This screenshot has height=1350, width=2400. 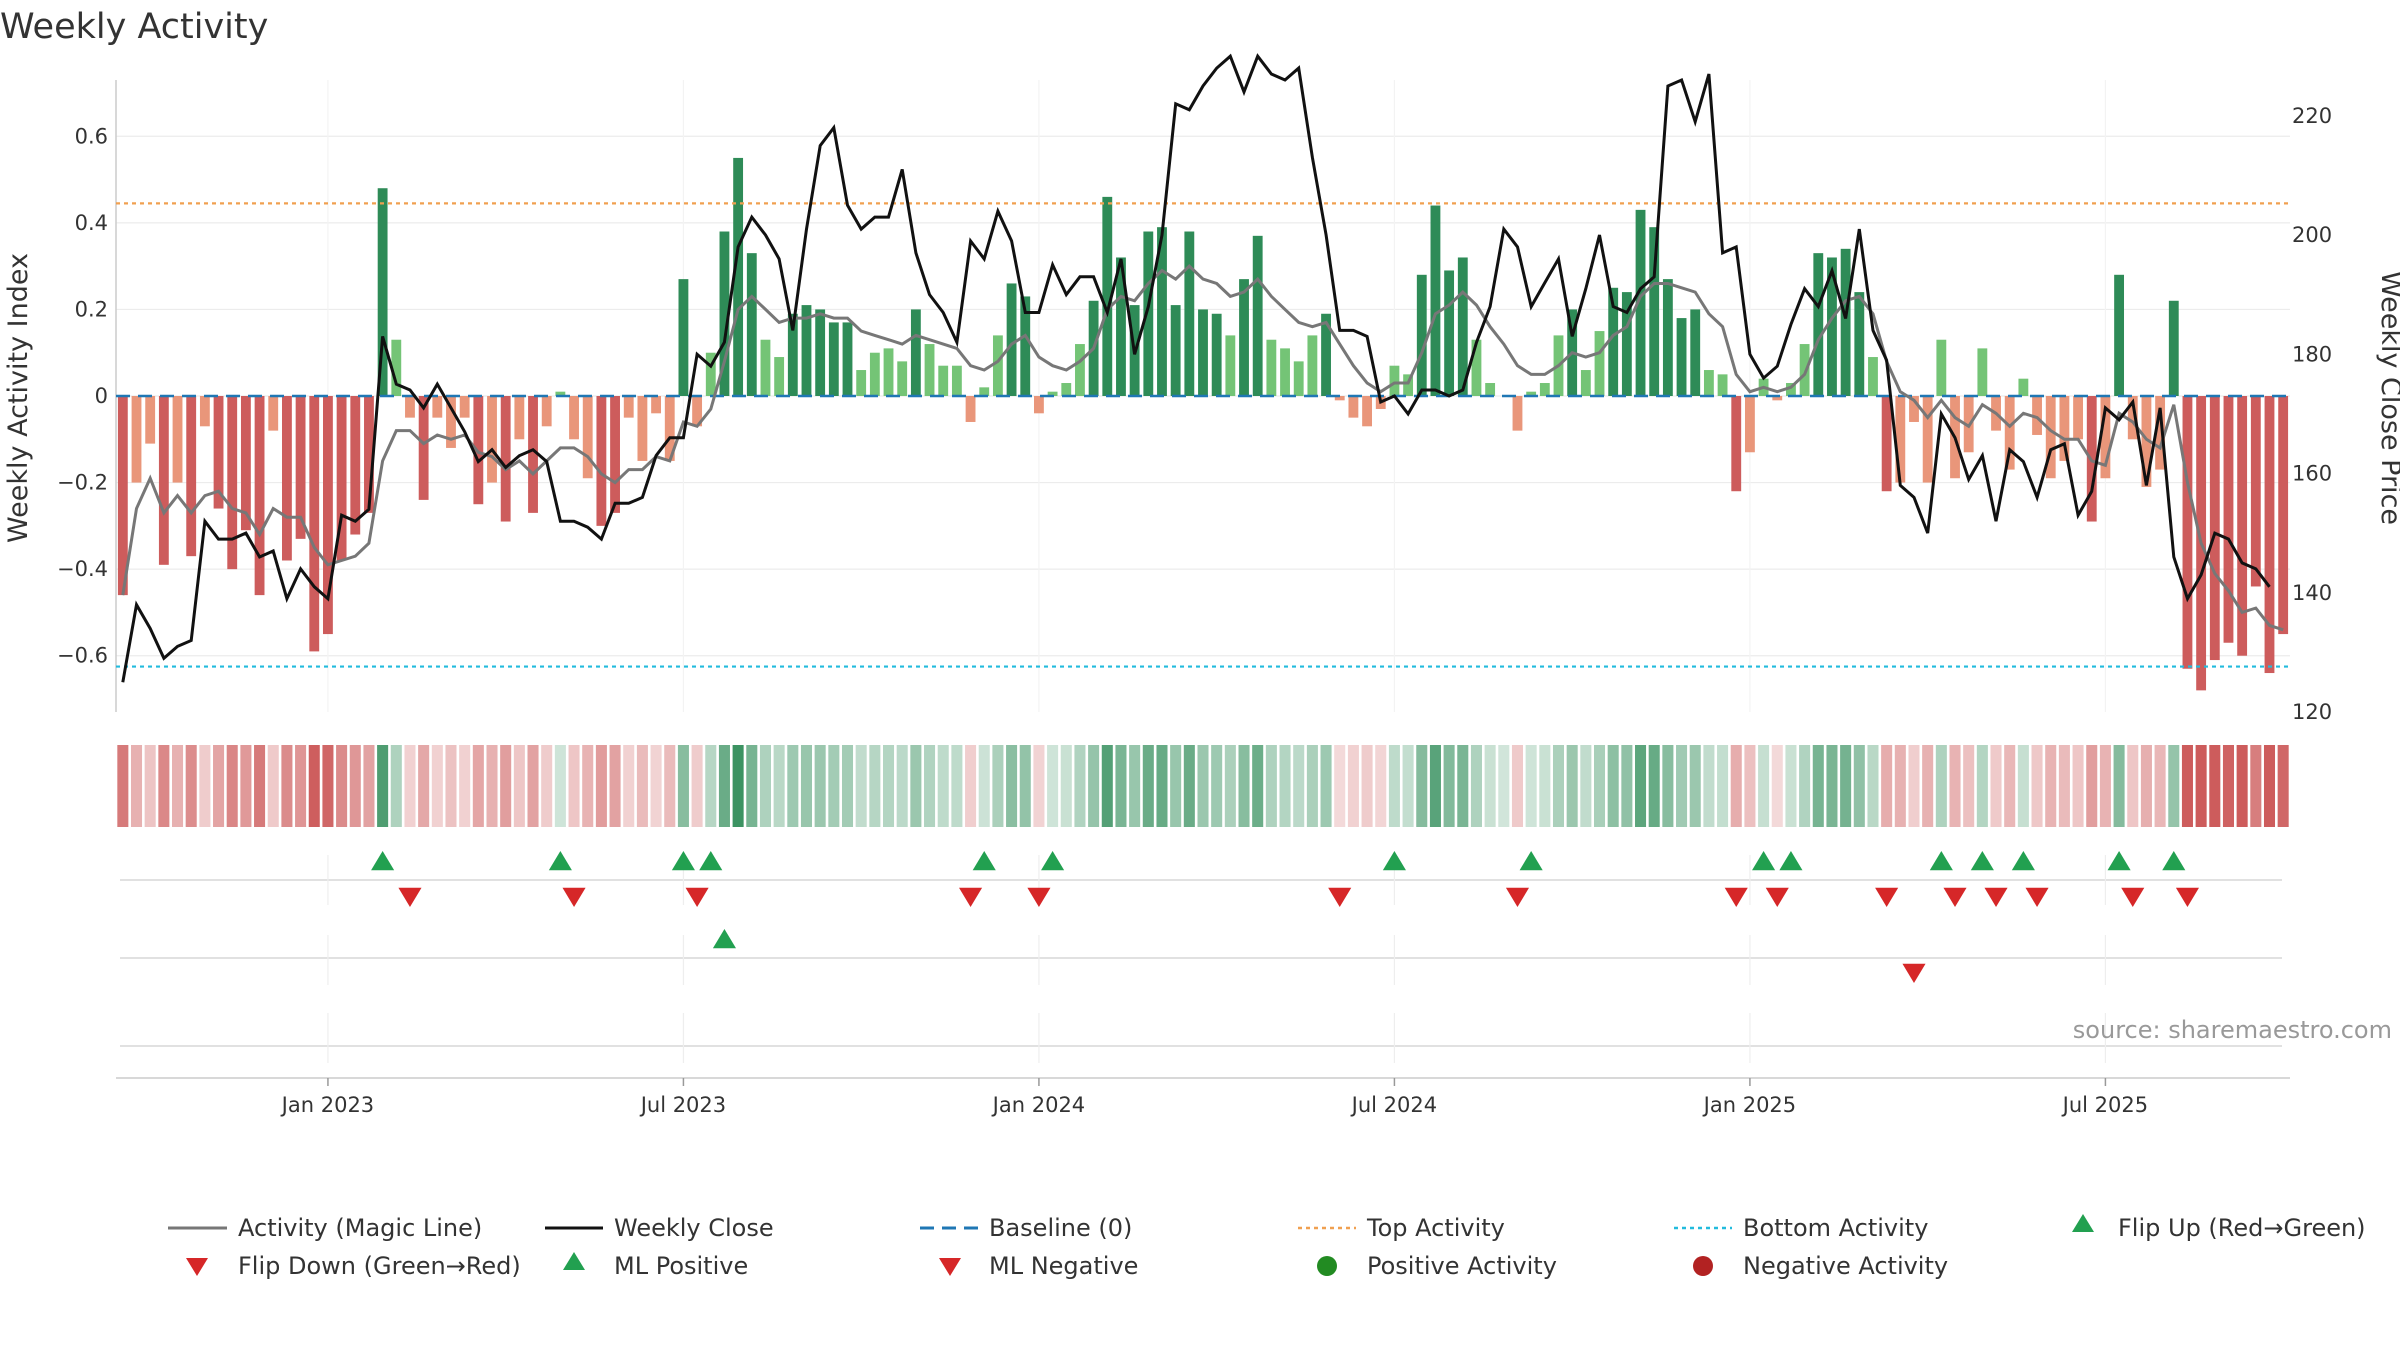 What do you see at coordinates (950, 1267) in the screenshot?
I see `legend-swatch-ml-negative` at bounding box center [950, 1267].